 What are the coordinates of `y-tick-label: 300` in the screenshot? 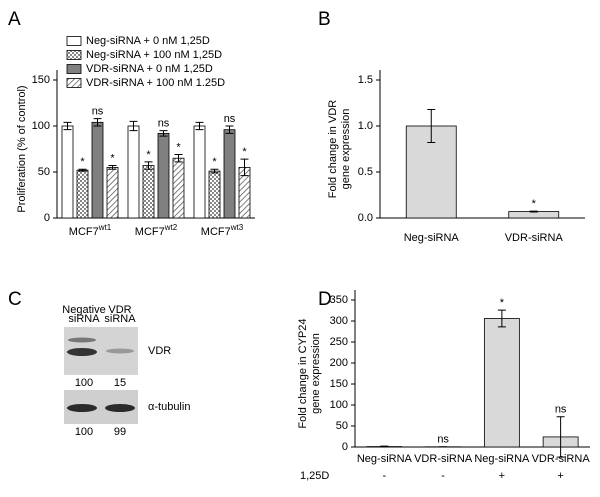 It's located at (339, 321).